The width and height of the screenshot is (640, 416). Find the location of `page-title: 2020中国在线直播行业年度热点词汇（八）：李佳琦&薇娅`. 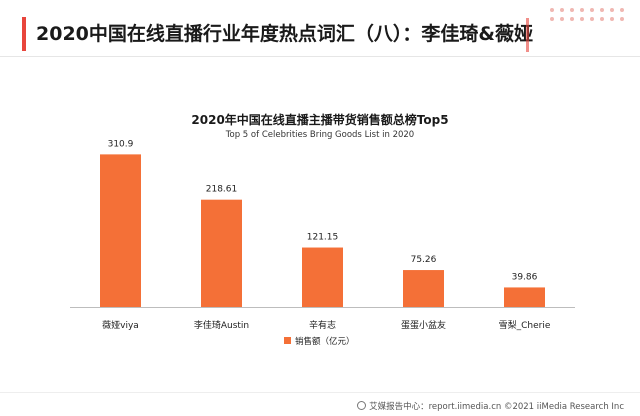

page-title: 2020中国在线直播行业年度热点词汇（八）：李佳琦&薇娅 is located at coordinates (284, 34).